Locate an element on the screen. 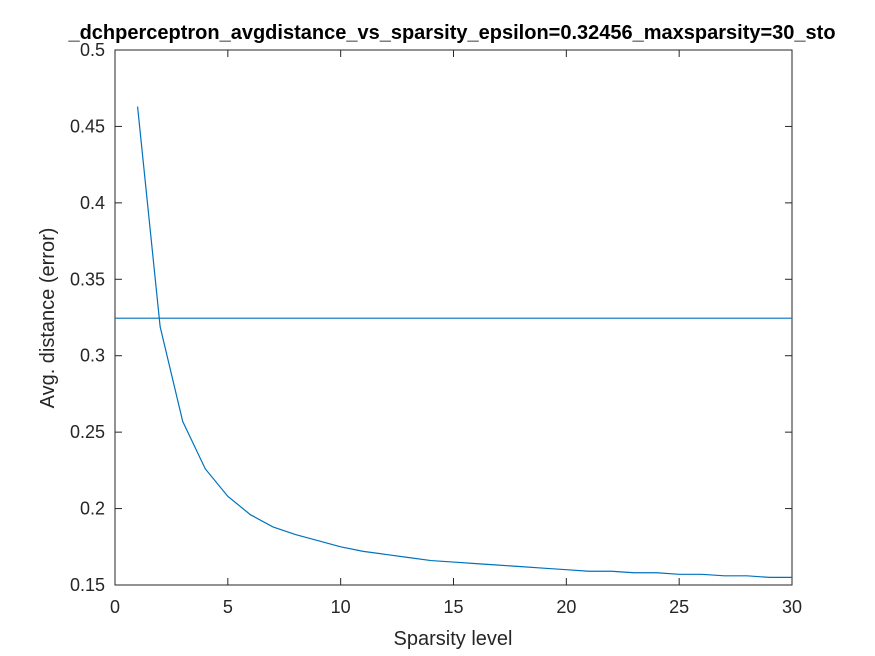 The width and height of the screenshot is (875, 656). x-tick-label: 30 is located at coordinates (792, 607).